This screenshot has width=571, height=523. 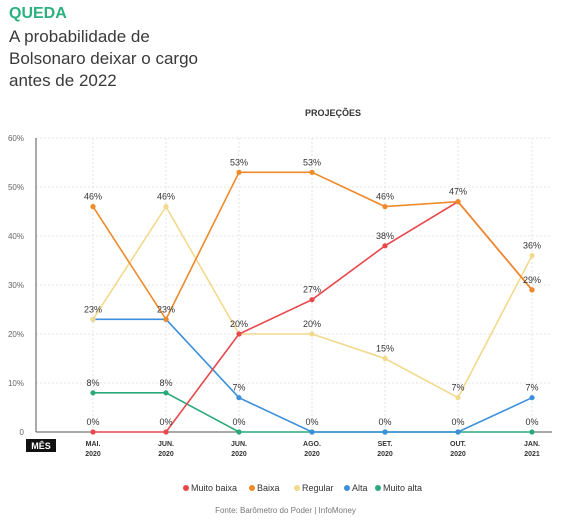 What do you see at coordinates (385, 444) in the screenshot?
I see `x-tick-label: SET.` at bounding box center [385, 444].